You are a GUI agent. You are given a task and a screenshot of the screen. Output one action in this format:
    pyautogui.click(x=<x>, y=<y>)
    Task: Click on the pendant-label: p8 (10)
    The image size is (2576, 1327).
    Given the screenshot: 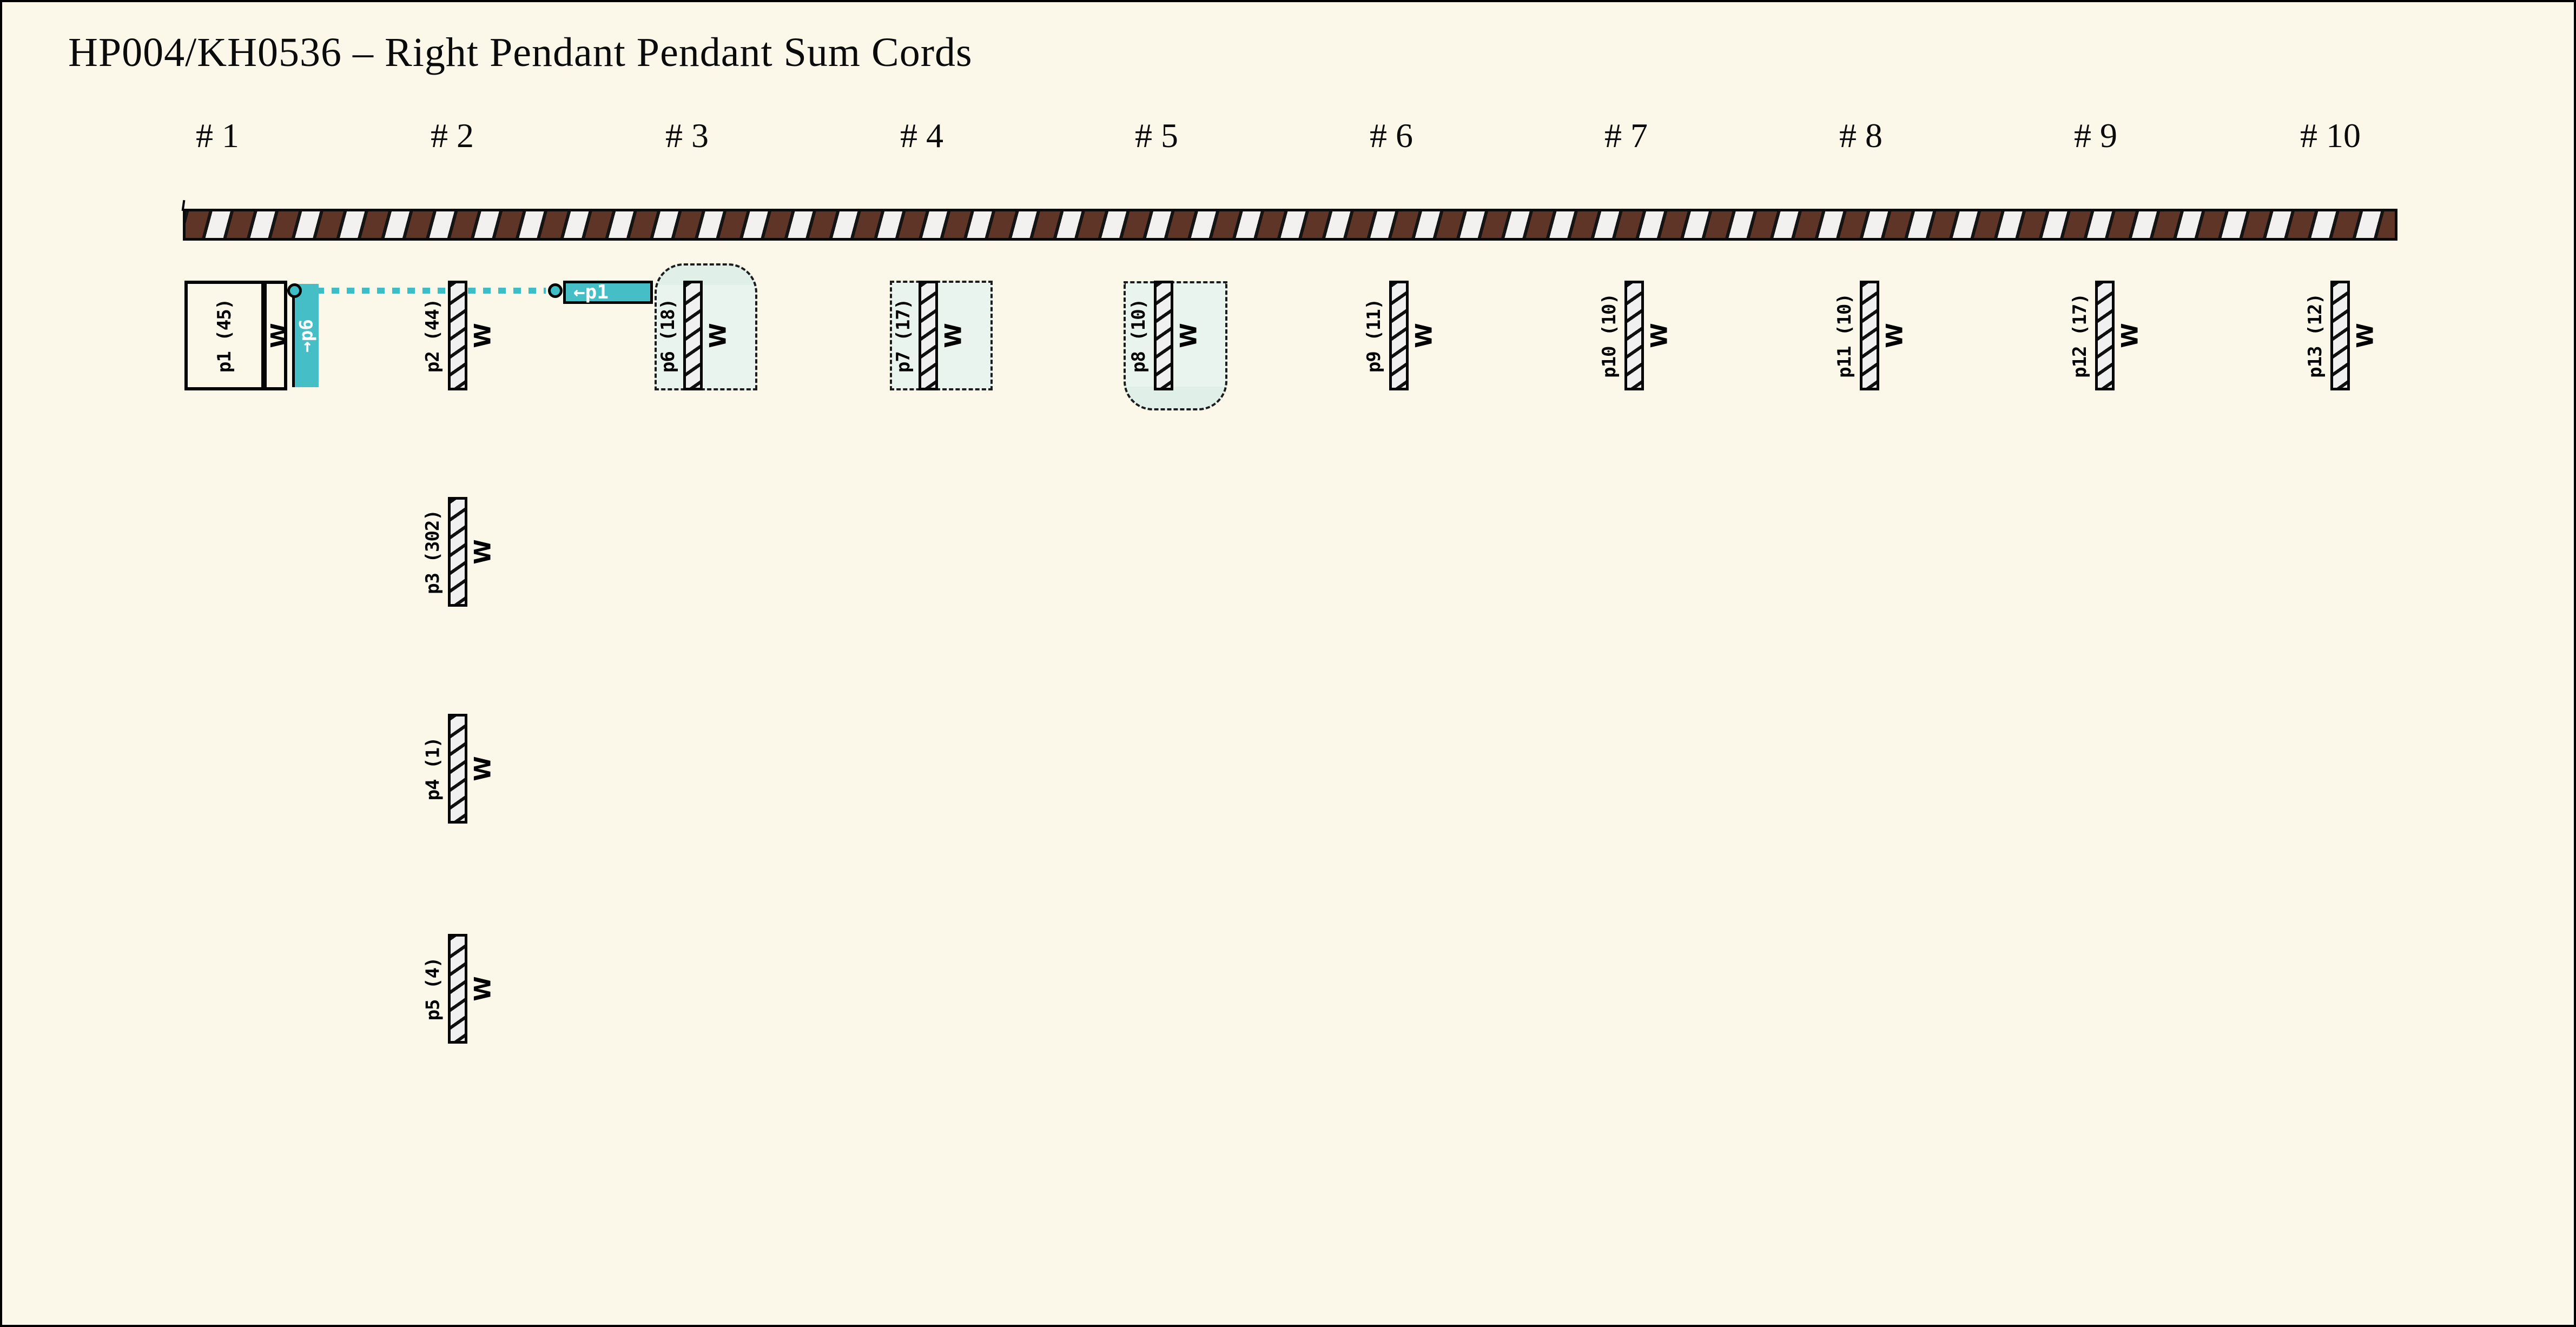 What is the action you would take?
    pyautogui.click(x=1139, y=335)
    